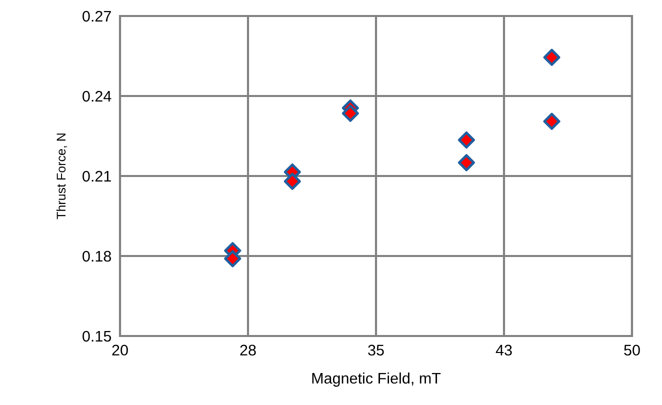 The image size is (662, 405). What do you see at coordinates (97, 336) in the screenshot?
I see `y-tick-label: 0.15` at bounding box center [97, 336].